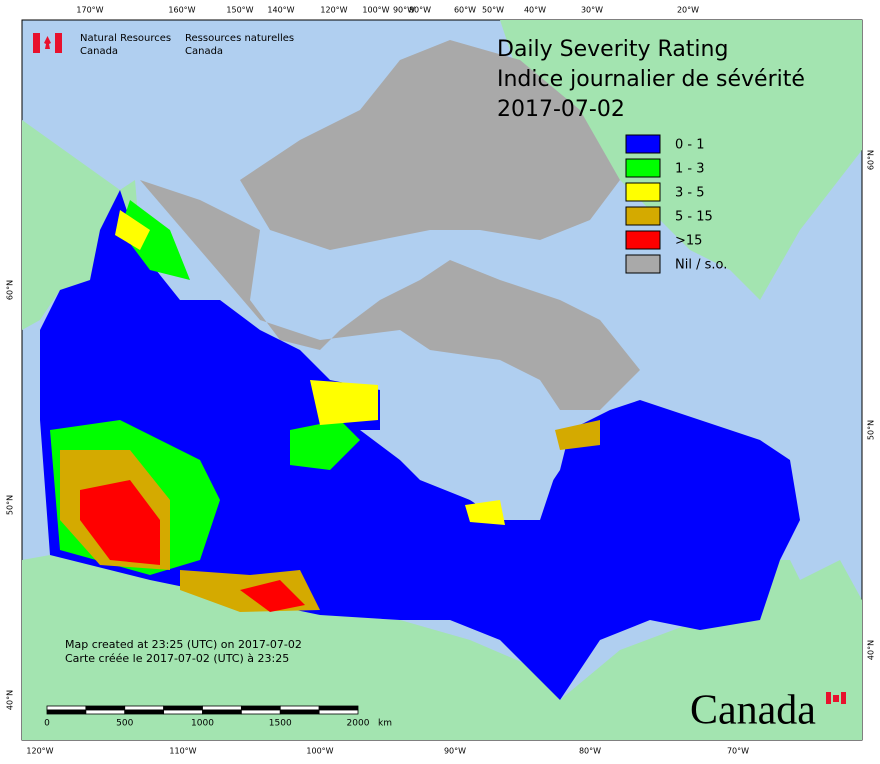 This screenshot has width=880, height=764. Describe the element at coordinates (182, 751) in the screenshot. I see `graticule-label: 110°W` at that location.